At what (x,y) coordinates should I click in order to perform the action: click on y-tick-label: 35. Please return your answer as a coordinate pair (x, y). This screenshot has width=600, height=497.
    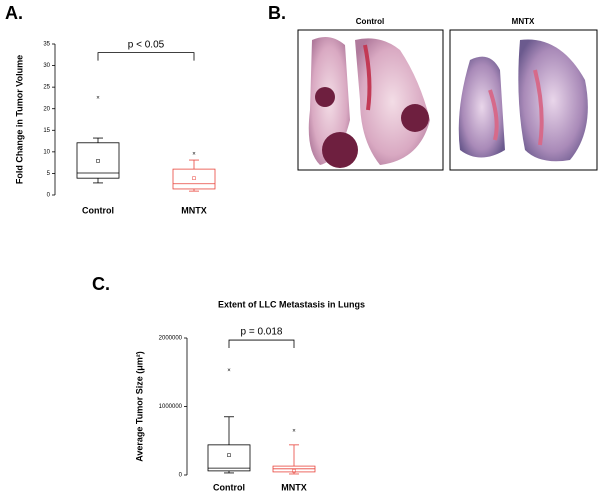
    Looking at the image, I should click on (46, 45).